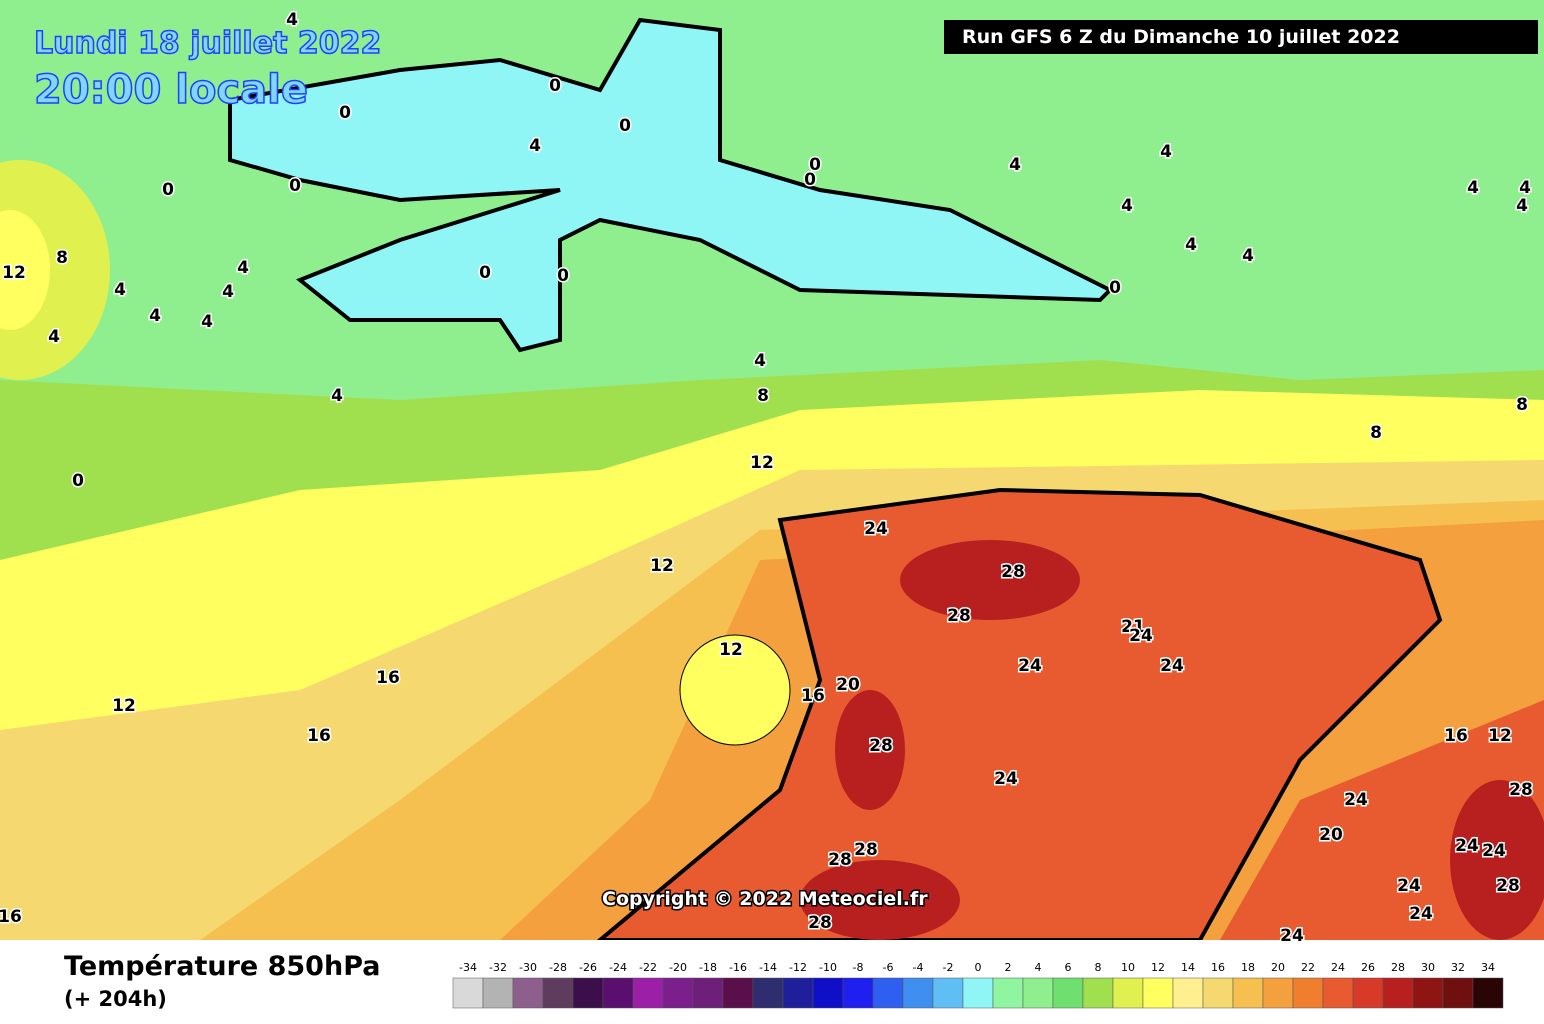 This screenshot has height=1024, width=1544. Describe the element at coordinates (1133, 627) in the screenshot. I see `contour-label: 21` at that location.